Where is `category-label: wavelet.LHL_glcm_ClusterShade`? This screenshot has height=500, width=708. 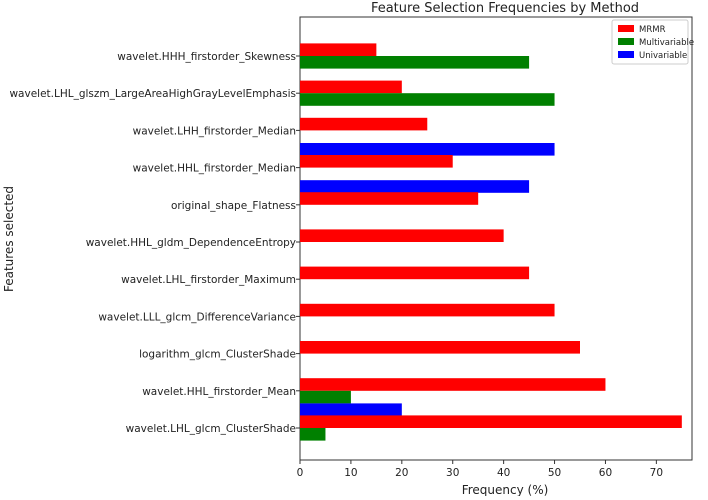 category-label: wavelet.LHL_glcm_ClusterShade is located at coordinates (211, 429).